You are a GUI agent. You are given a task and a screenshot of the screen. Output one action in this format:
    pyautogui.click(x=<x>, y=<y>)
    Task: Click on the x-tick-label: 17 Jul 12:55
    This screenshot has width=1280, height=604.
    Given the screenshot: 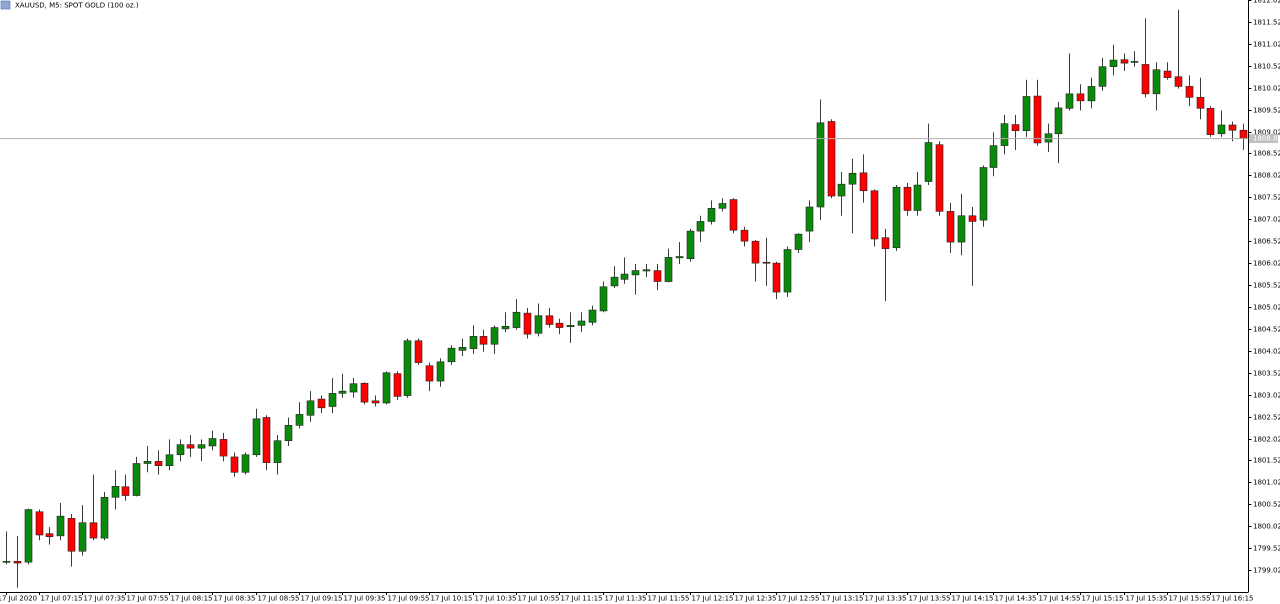 What is the action you would take?
    pyautogui.click(x=799, y=599)
    